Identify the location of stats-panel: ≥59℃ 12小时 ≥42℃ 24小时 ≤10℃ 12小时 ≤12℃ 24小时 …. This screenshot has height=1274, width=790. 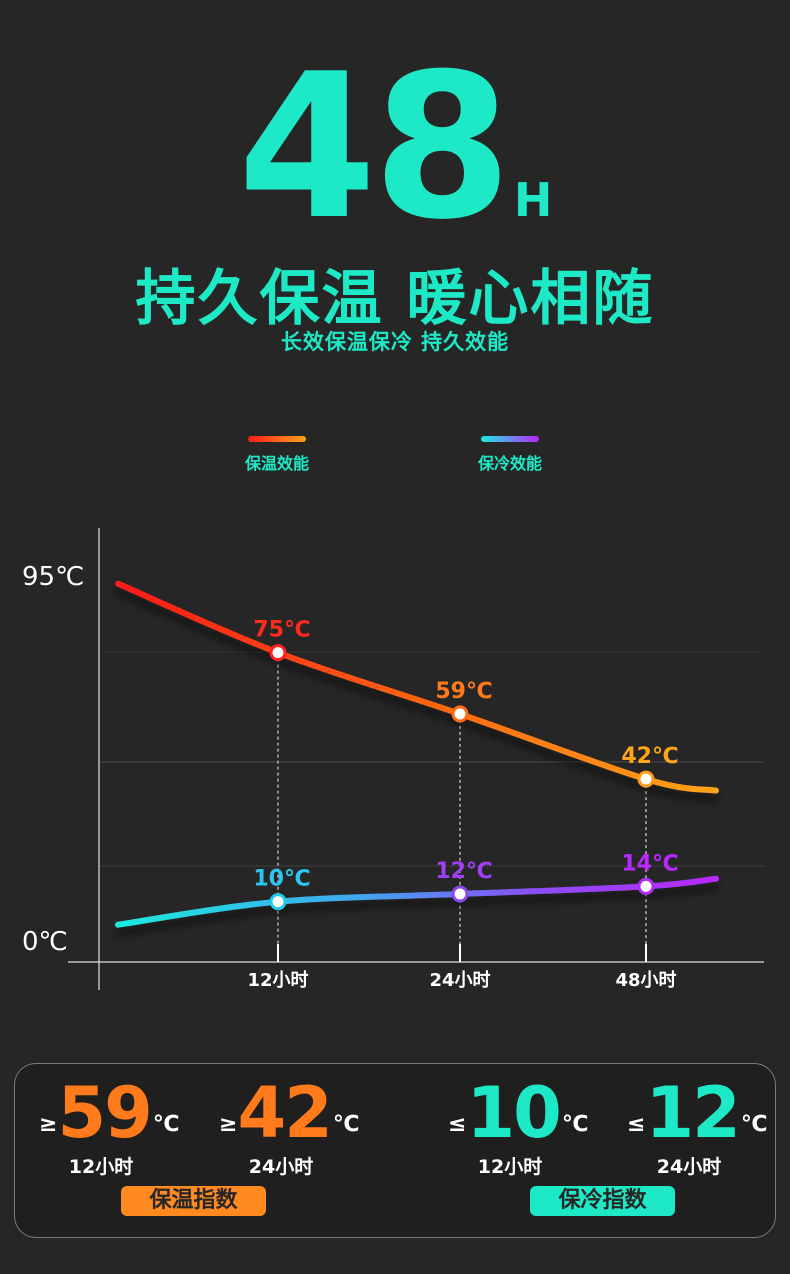
(395, 1150).